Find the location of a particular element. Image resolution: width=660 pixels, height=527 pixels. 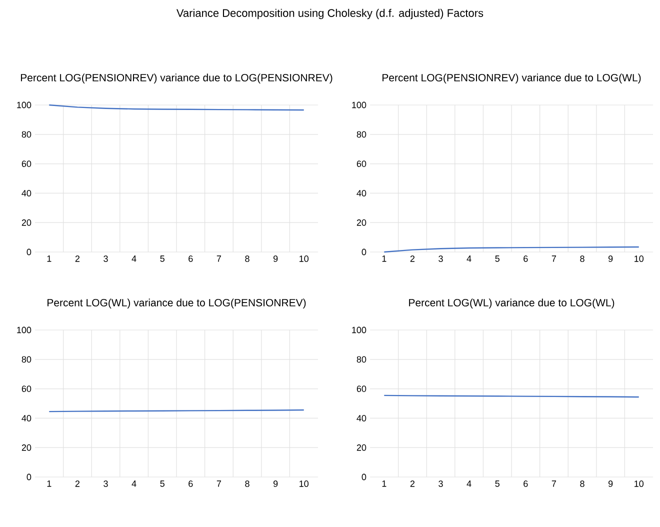

chart-title: Percent LOG(WL) variance due to LOG(WL) is located at coordinates (511, 303).